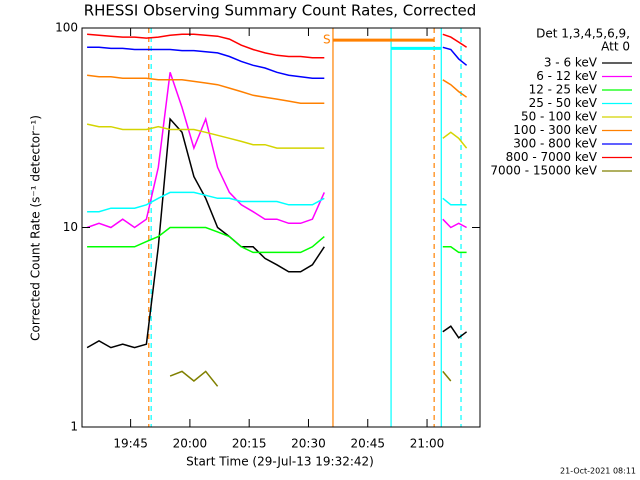 Image resolution: width=640 pixels, height=480 pixels. I want to click on legend-label: 25 - 50 keV, so click(563, 103).